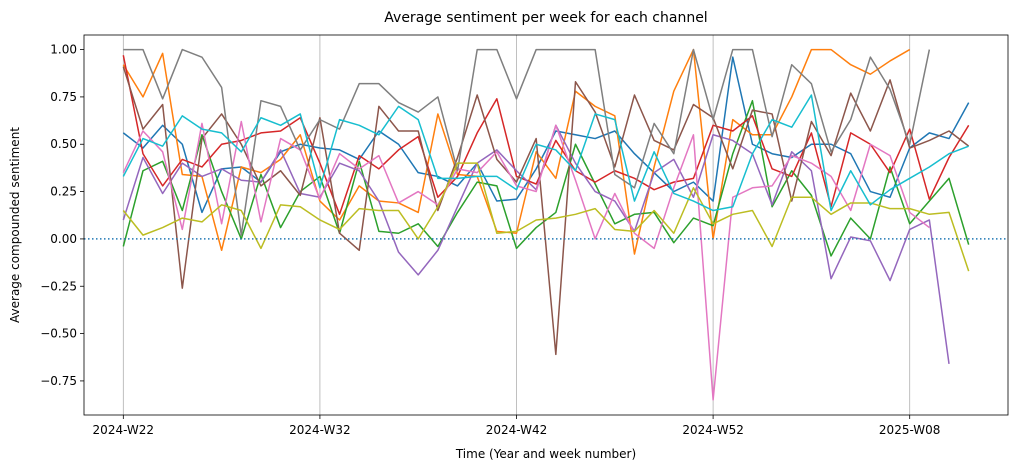 The height and width of the screenshot is (470, 1021). Describe the element at coordinates (124, 430) in the screenshot. I see `x-tick-label: 2024-W22` at that location.